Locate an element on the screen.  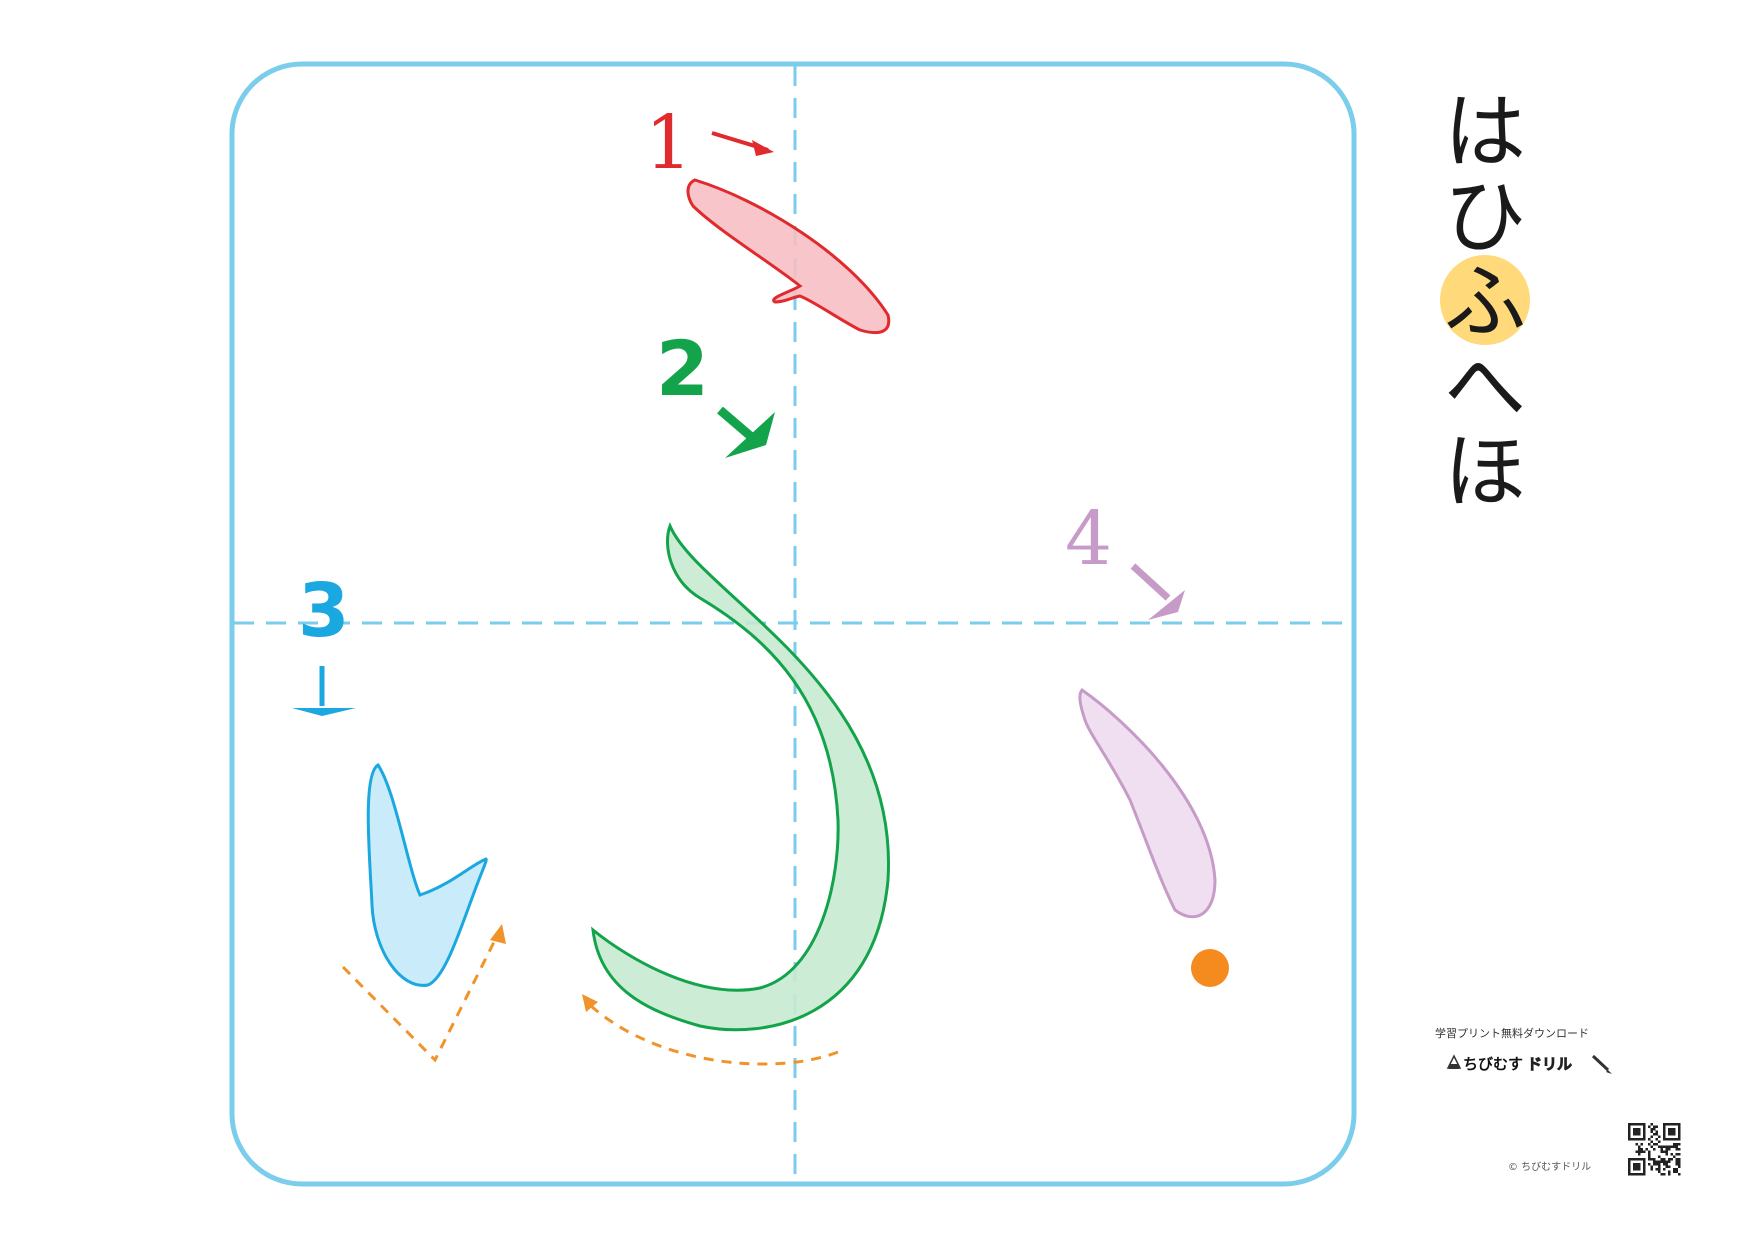
stroke-1-direction-arrow is located at coordinates (742, 143).